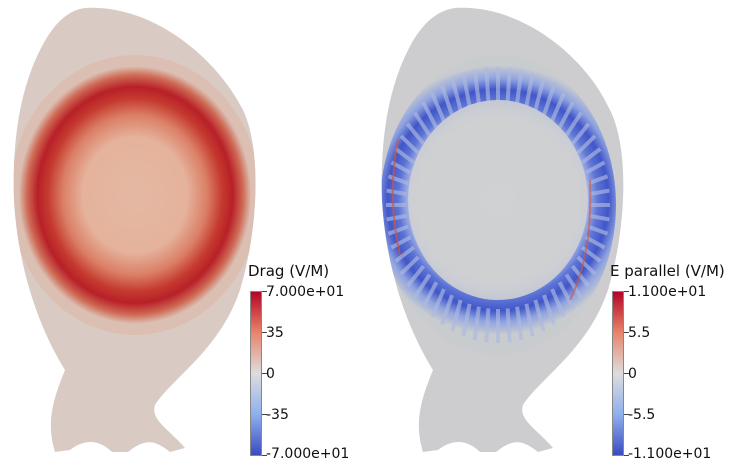 Image resolution: width=730 pixels, height=464 pixels. What do you see at coordinates (670, 454) in the screenshot?
I see `e-tick-min: -1.100e+01` at bounding box center [670, 454].